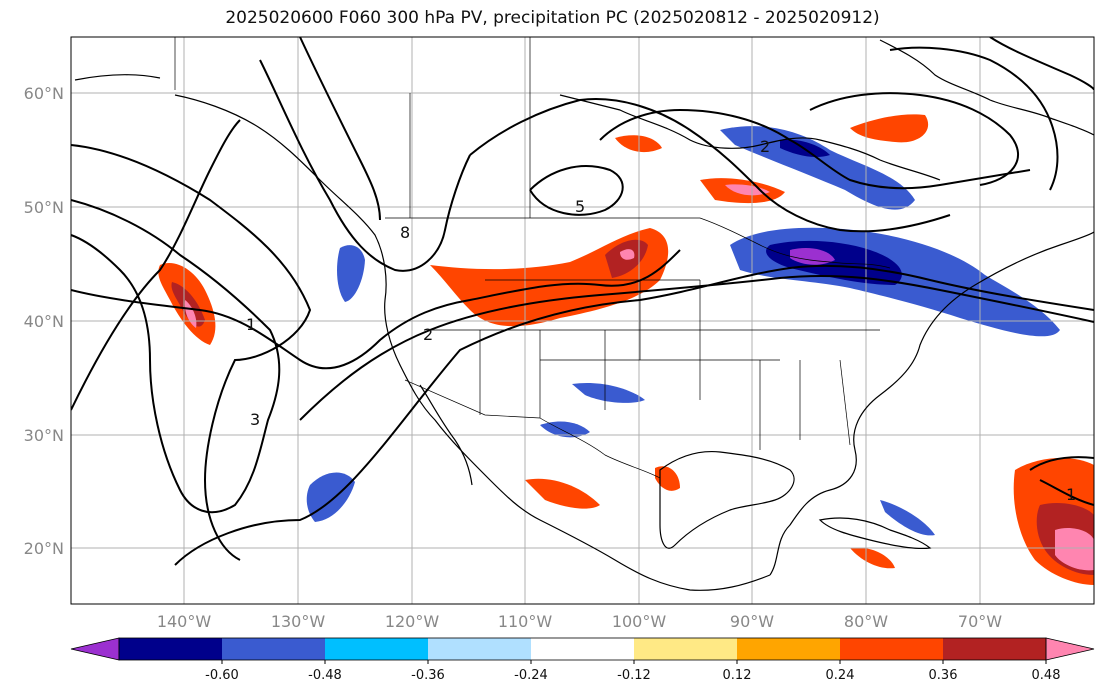 This screenshot has width=1105, height=698. What do you see at coordinates (184, 621) in the screenshot?
I see `lon-label: 140°W` at bounding box center [184, 621].